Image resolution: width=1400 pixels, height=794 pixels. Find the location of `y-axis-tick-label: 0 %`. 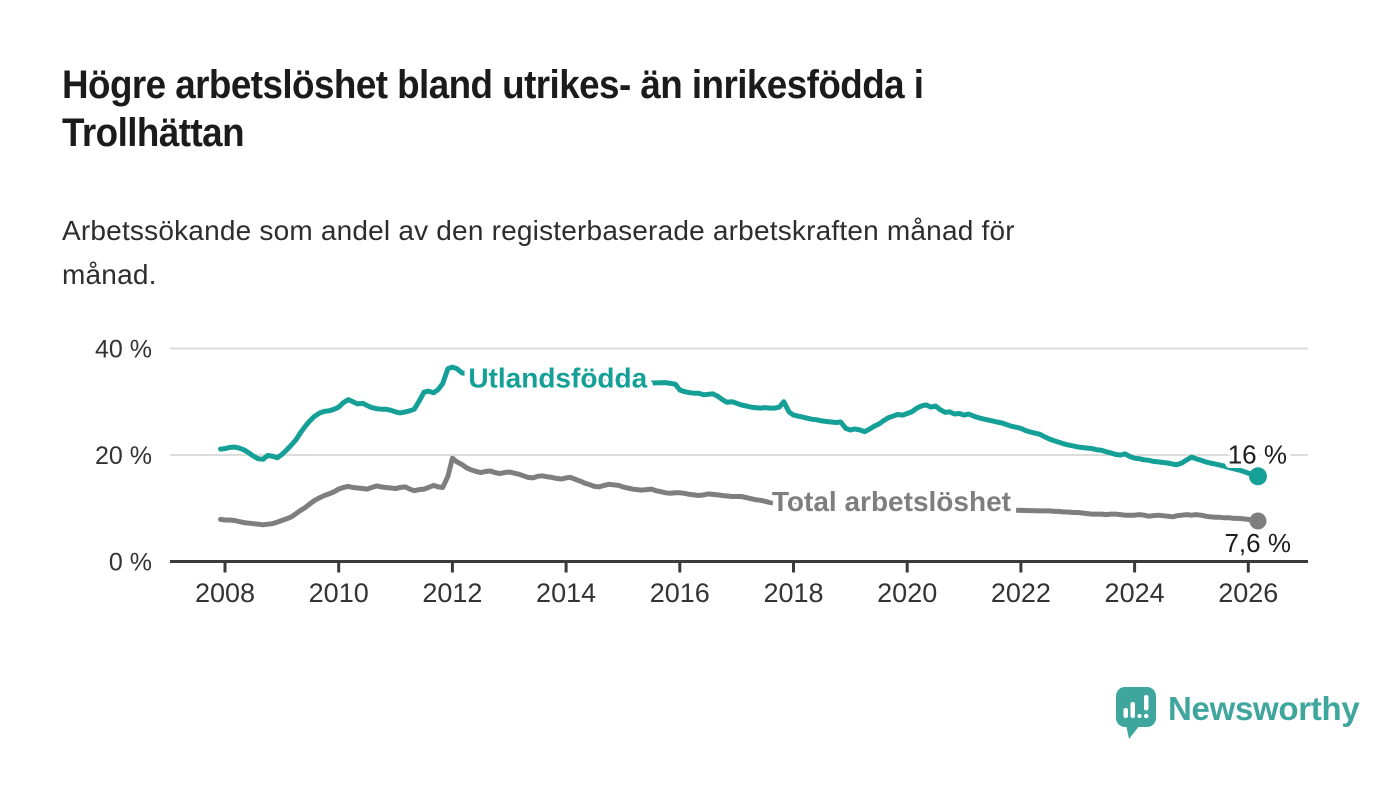

y-axis-tick-label: 0 % is located at coordinates (130, 563).